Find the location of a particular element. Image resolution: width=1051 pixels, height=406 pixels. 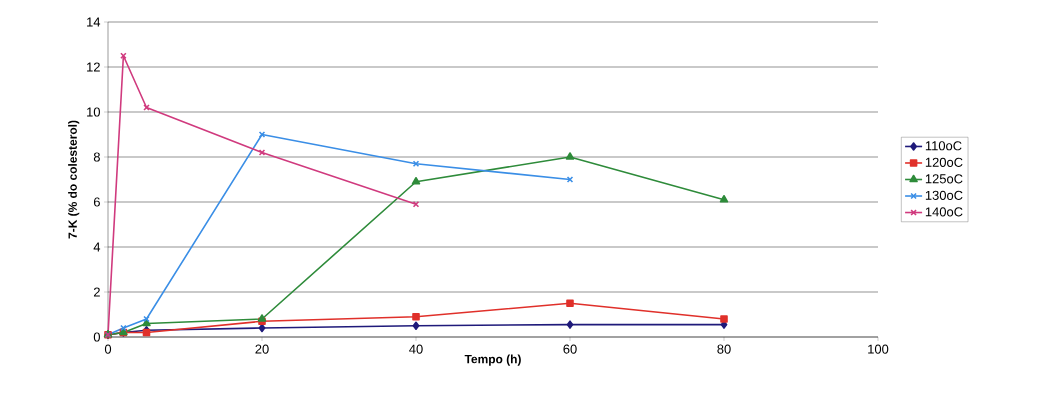

x-tick-label: 100 is located at coordinates (878, 349).